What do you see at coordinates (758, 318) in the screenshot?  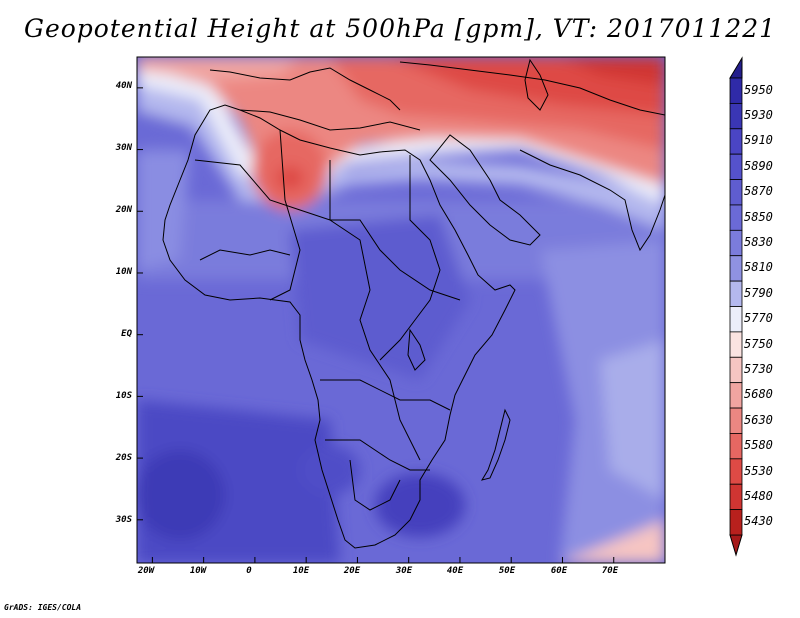 I see `colorbar-label: 5770` at bounding box center [758, 318].